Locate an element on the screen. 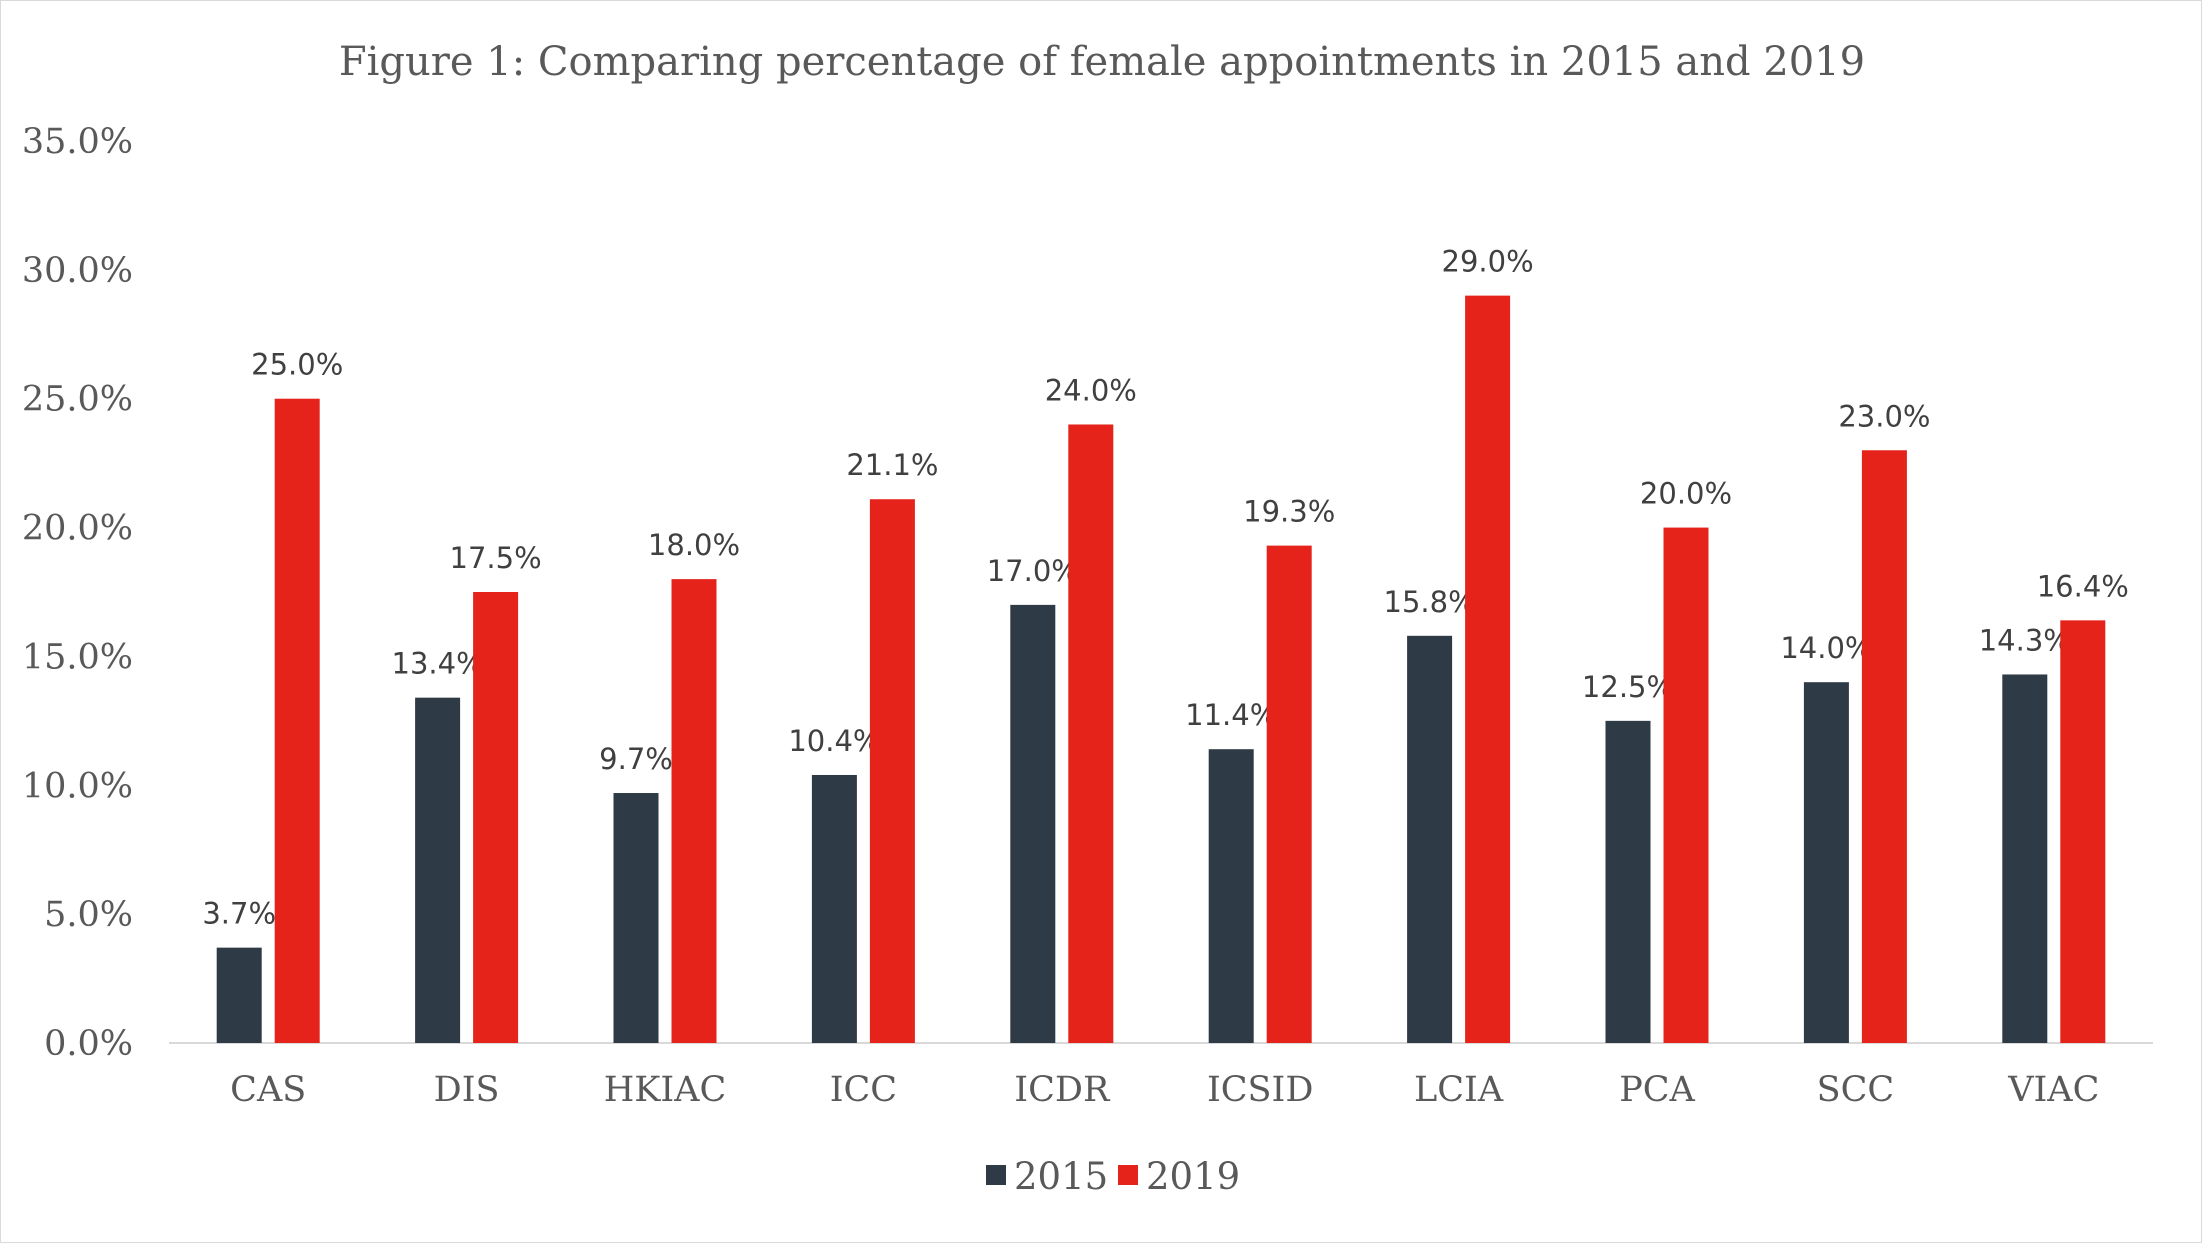 The height and width of the screenshot is (1244, 2202). y-tick-label: 30.0% is located at coordinates (77, 271).